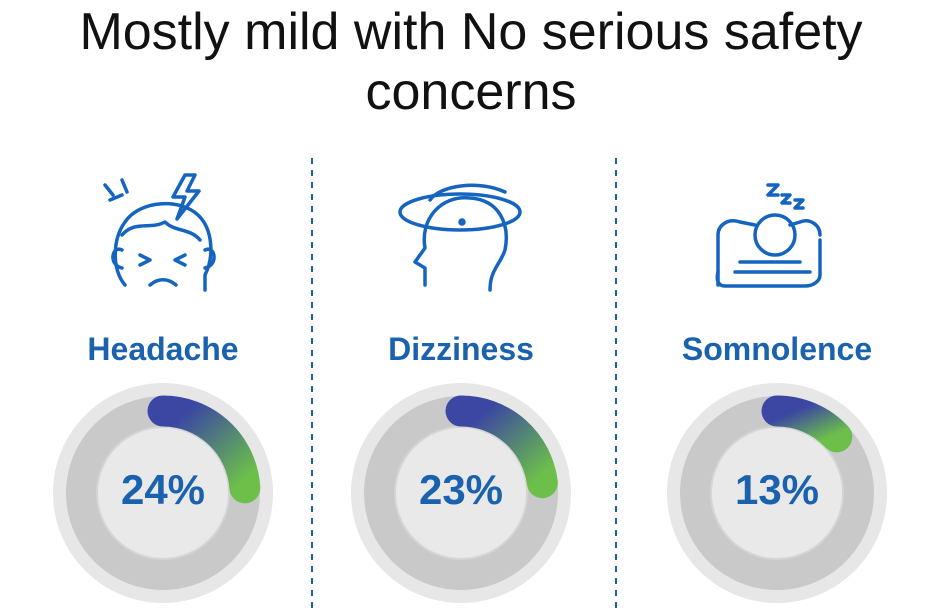 Image resolution: width=942 pixels, height=614 pixels. What do you see at coordinates (777, 489) in the screenshot?
I see `value-label: 13%` at bounding box center [777, 489].